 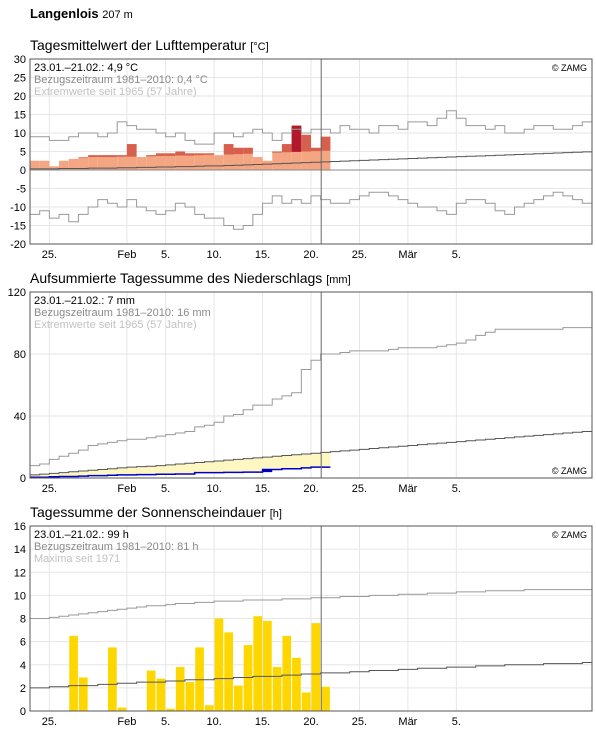 What do you see at coordinates (569, 471) in the screenshot?
I see `precip-credit: © ZAMG` at bounding box center [569, 471].